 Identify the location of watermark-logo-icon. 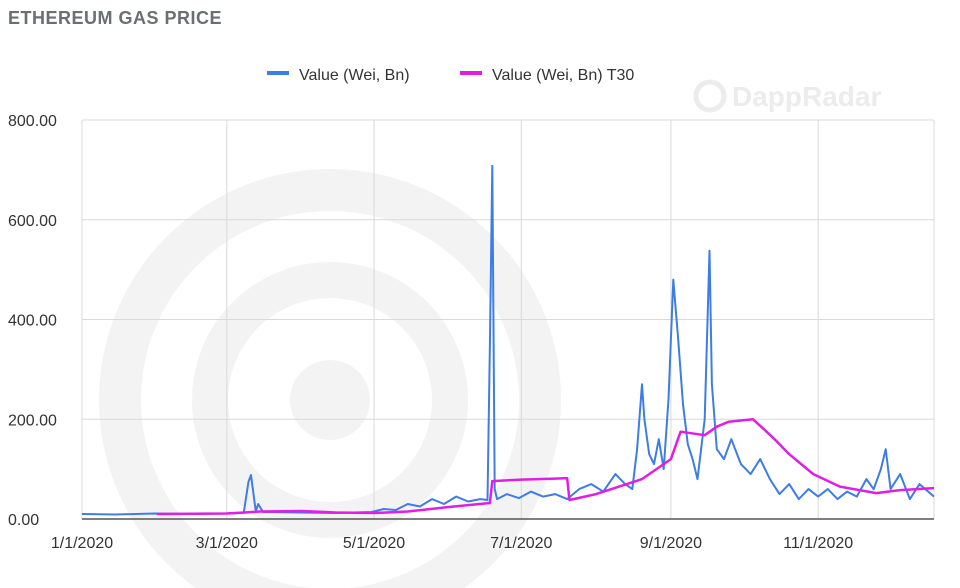
(710, 96).